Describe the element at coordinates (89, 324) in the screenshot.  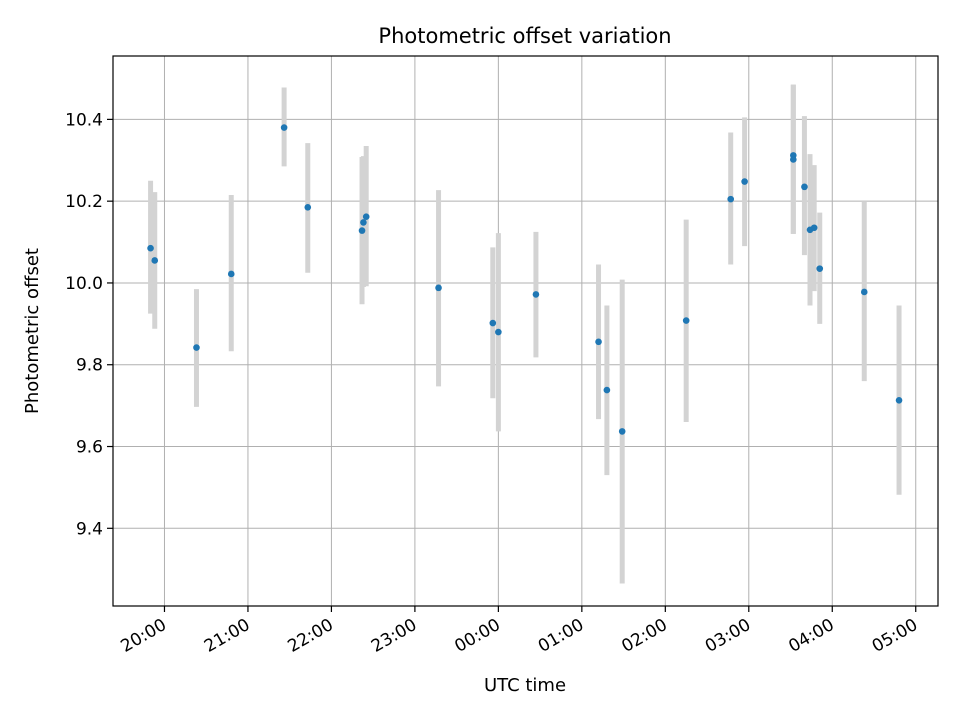
I see `y-axis-ticks: 9.4 9.6 9.8 10.0 10.2 10.4` at that location.